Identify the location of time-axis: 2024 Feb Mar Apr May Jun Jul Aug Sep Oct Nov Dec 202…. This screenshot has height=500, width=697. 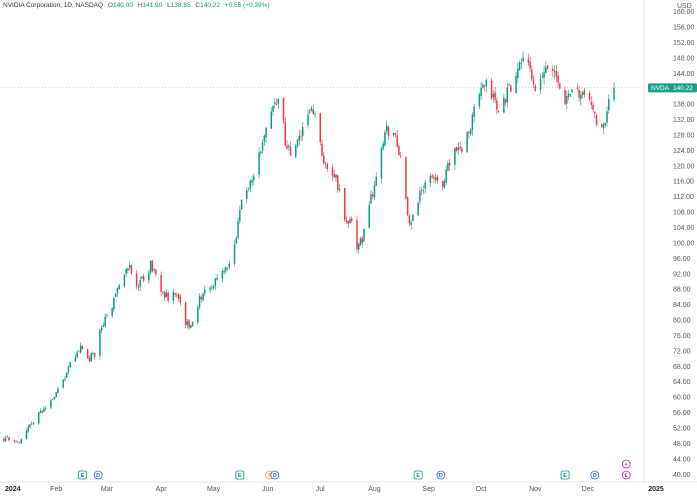
(348, 487).